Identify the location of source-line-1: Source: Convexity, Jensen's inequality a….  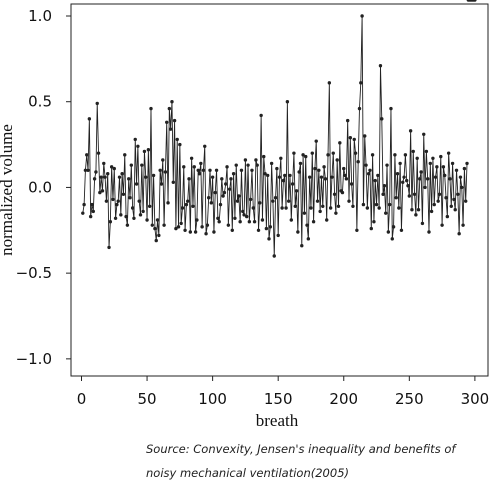
(301, 449).